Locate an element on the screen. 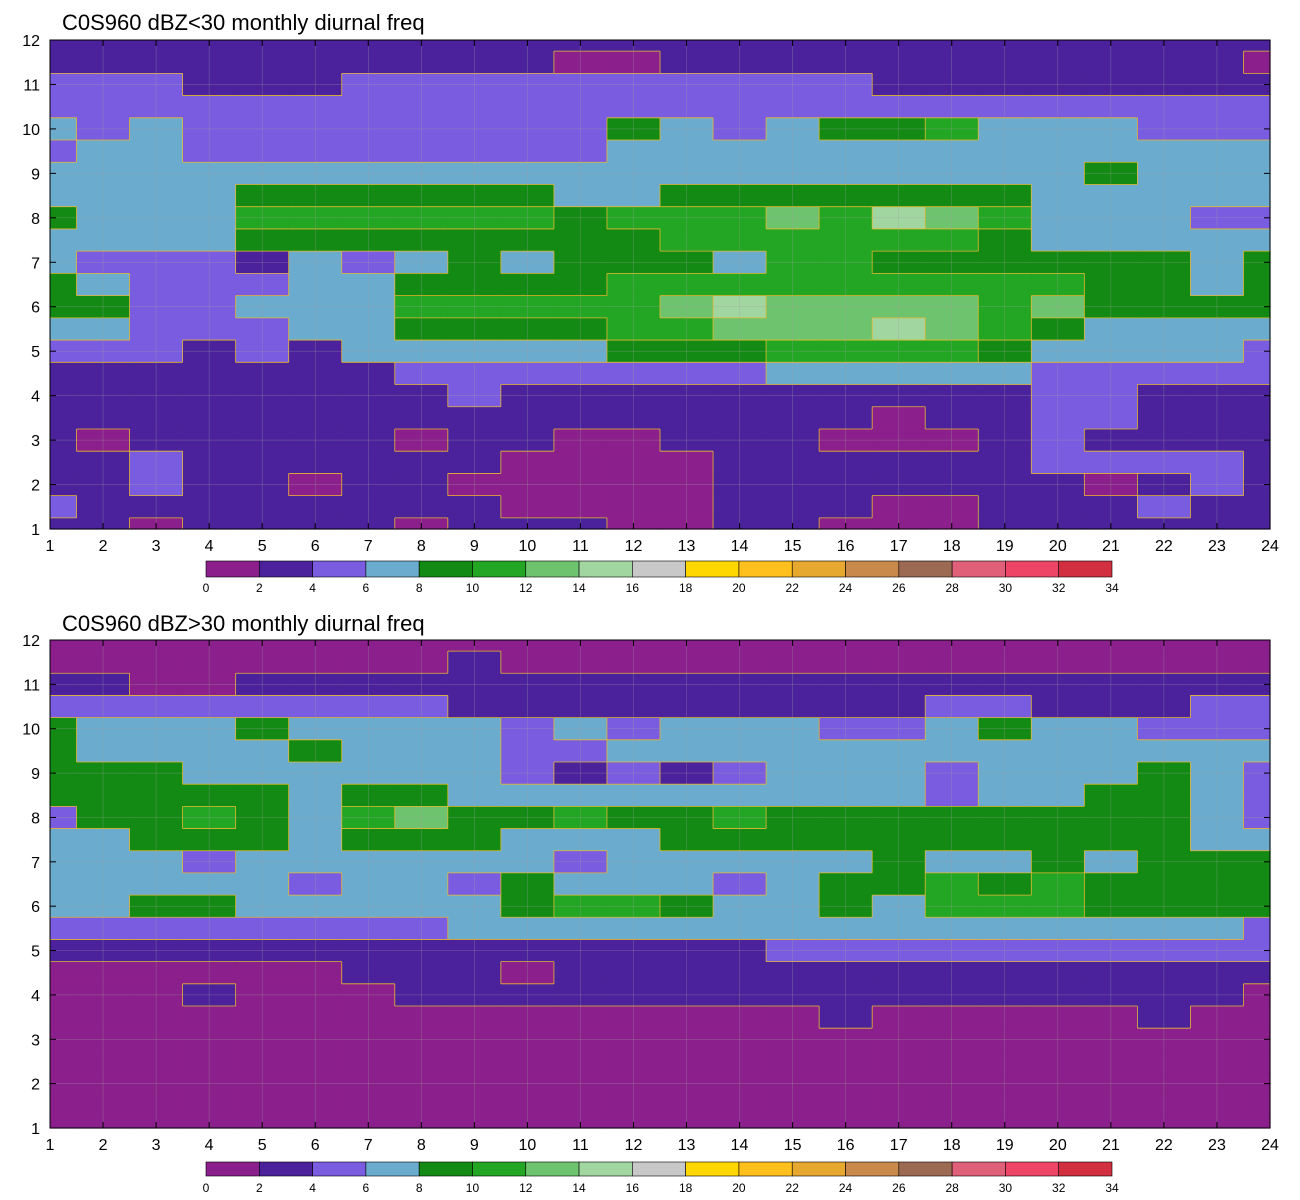 The height and width of the screenshot is (1200, 1300). x-tick-label: 18 is located at coordinates (952, 1145).